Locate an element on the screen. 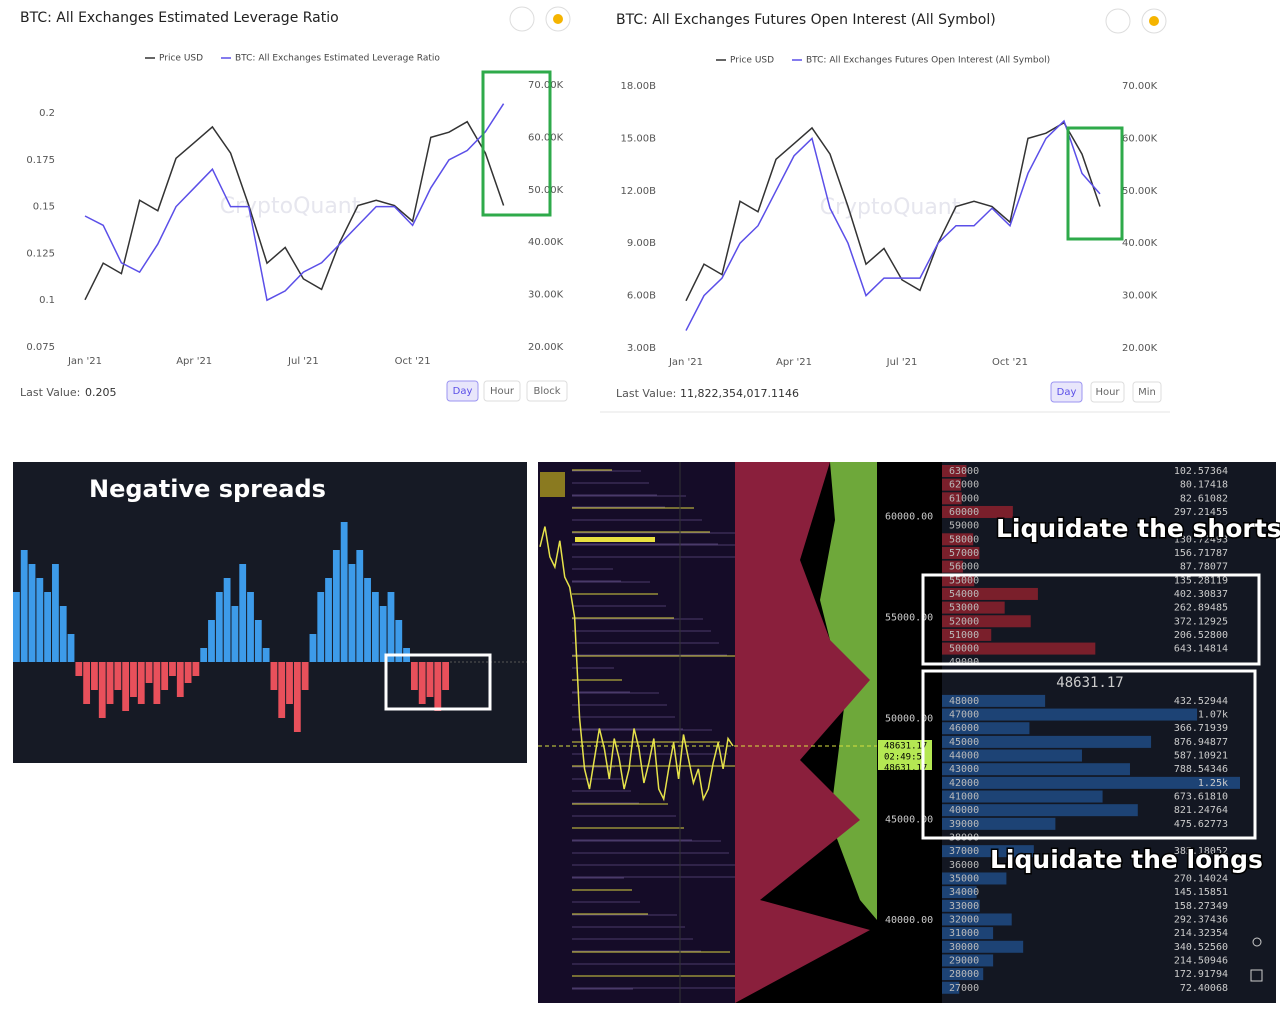  ladder-size: 130.72493 is located at coordinates (1201, 539).